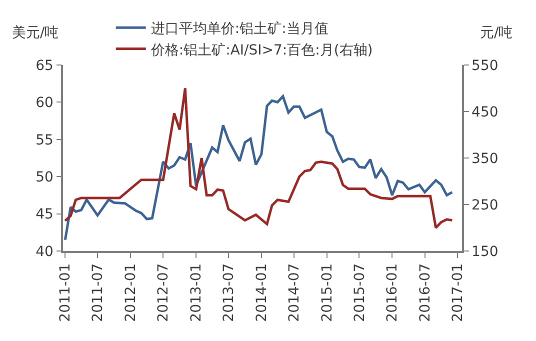  I want to click on y2-tick-label: 350, so click(485, 158).